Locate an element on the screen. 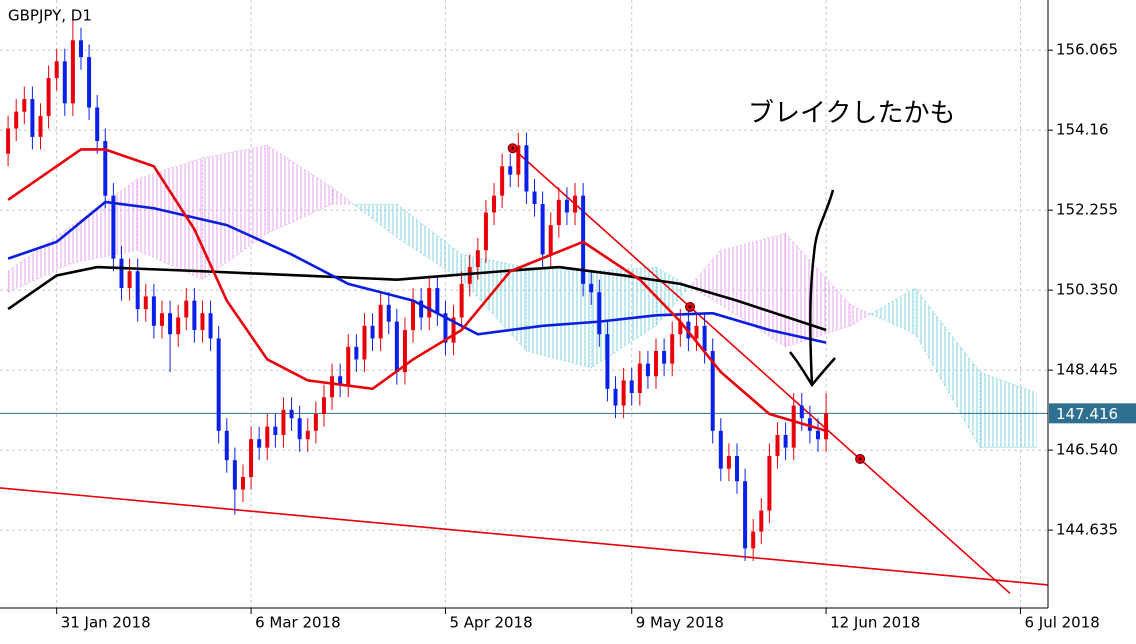 The height and width of the screenshot is (644, 1136). y-tick-label: 148.445 is located at coordinates (1087, 370).